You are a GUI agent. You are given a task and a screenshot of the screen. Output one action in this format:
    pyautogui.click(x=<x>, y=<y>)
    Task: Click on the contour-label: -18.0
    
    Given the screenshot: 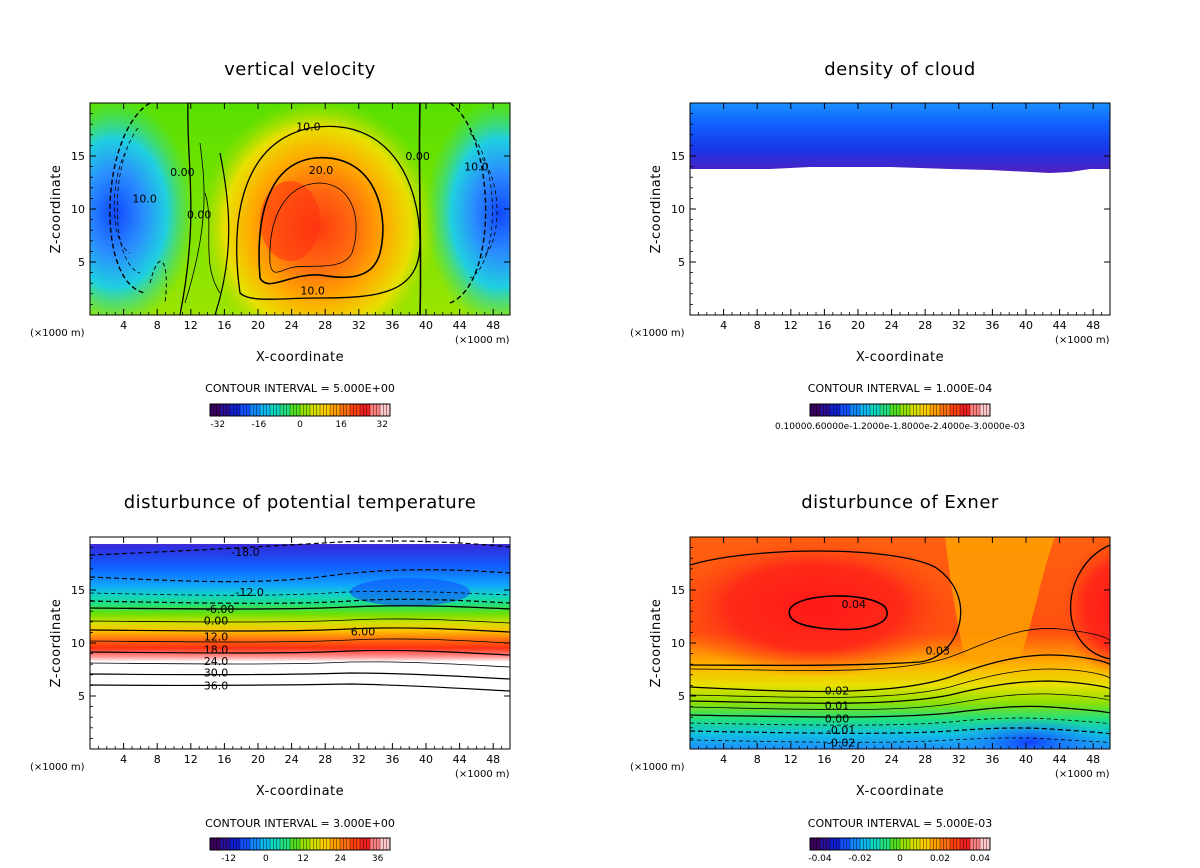 What is the action you would take?
    pyautogui.click(x=245, y=552)
    